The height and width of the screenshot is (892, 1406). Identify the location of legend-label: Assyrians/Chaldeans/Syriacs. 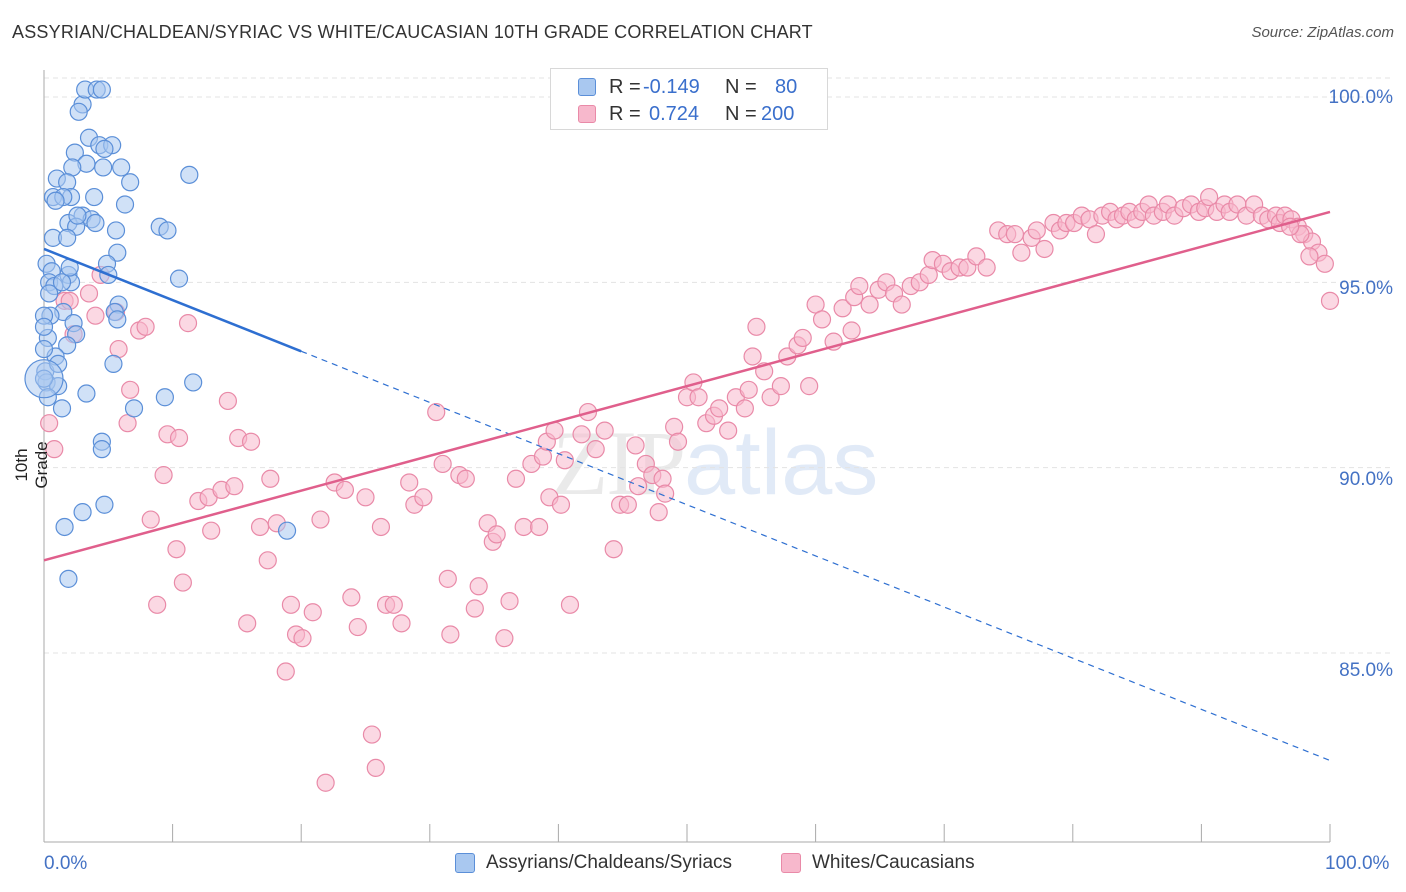
(609, 862).